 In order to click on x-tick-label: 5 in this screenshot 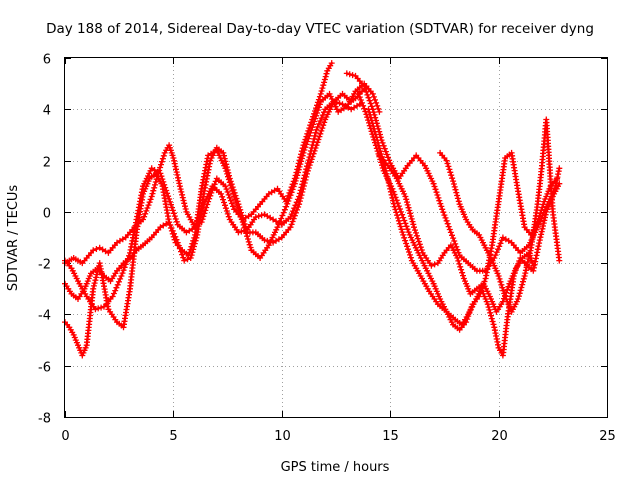, I will do `click(173, 436)`.